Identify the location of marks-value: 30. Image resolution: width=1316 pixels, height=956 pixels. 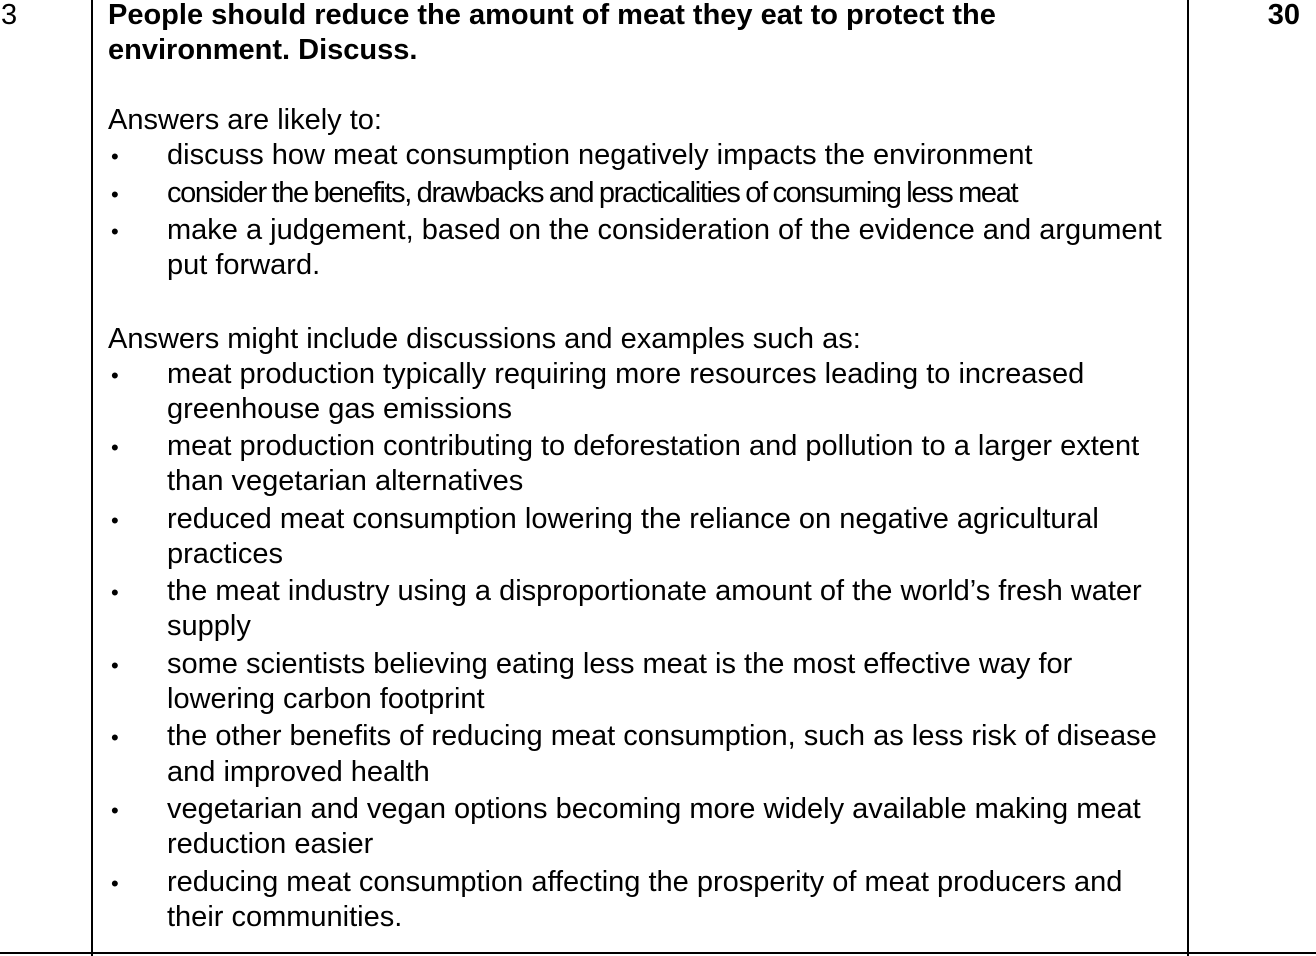
(1283, 15).